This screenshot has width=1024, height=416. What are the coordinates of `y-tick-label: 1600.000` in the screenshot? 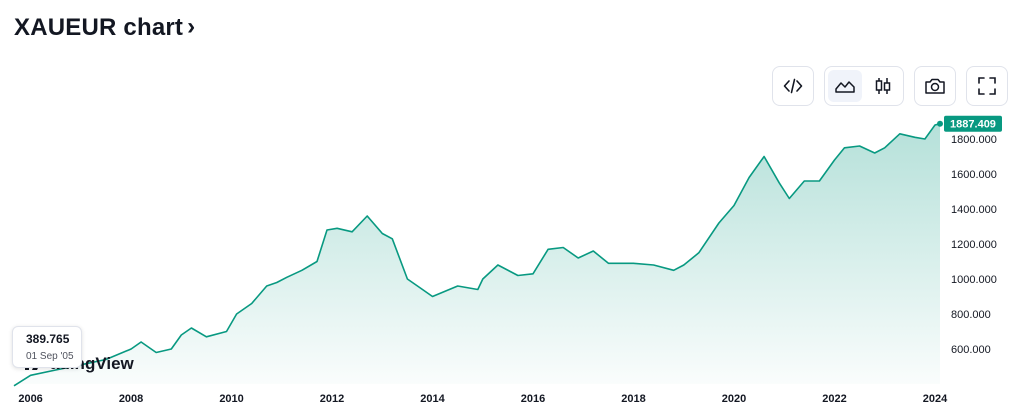 It's located at (974, 175).